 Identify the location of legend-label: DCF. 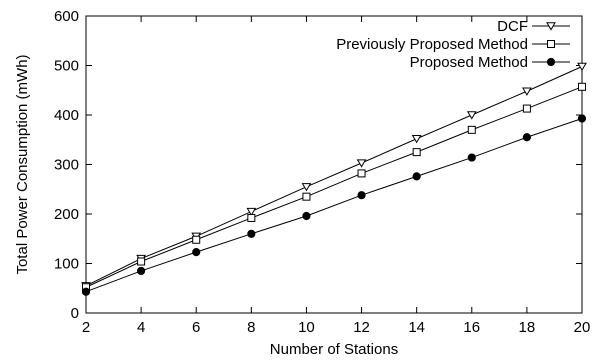
(512, 26).